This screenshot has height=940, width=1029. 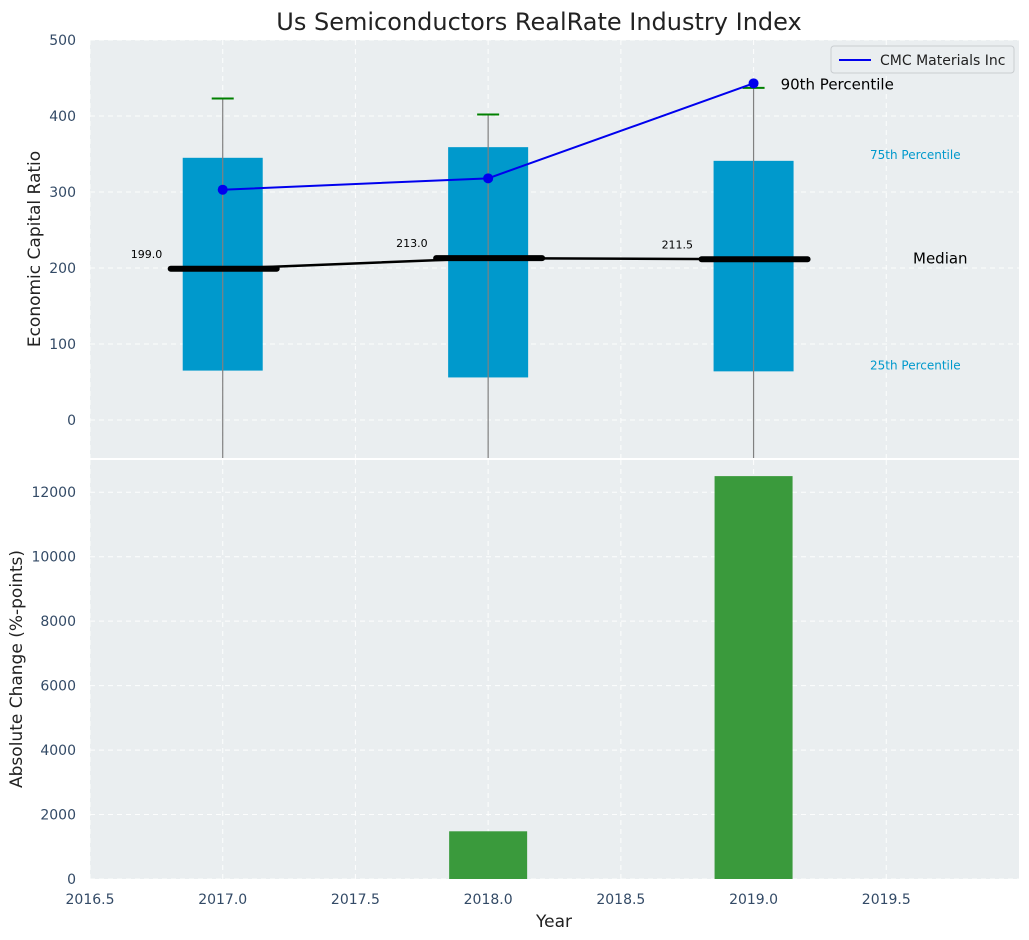 What do you see at coordinates (62, 117) in the screenshot?
I see `box-plot-y-tick-label: 400` at bounding box center [62, 117].